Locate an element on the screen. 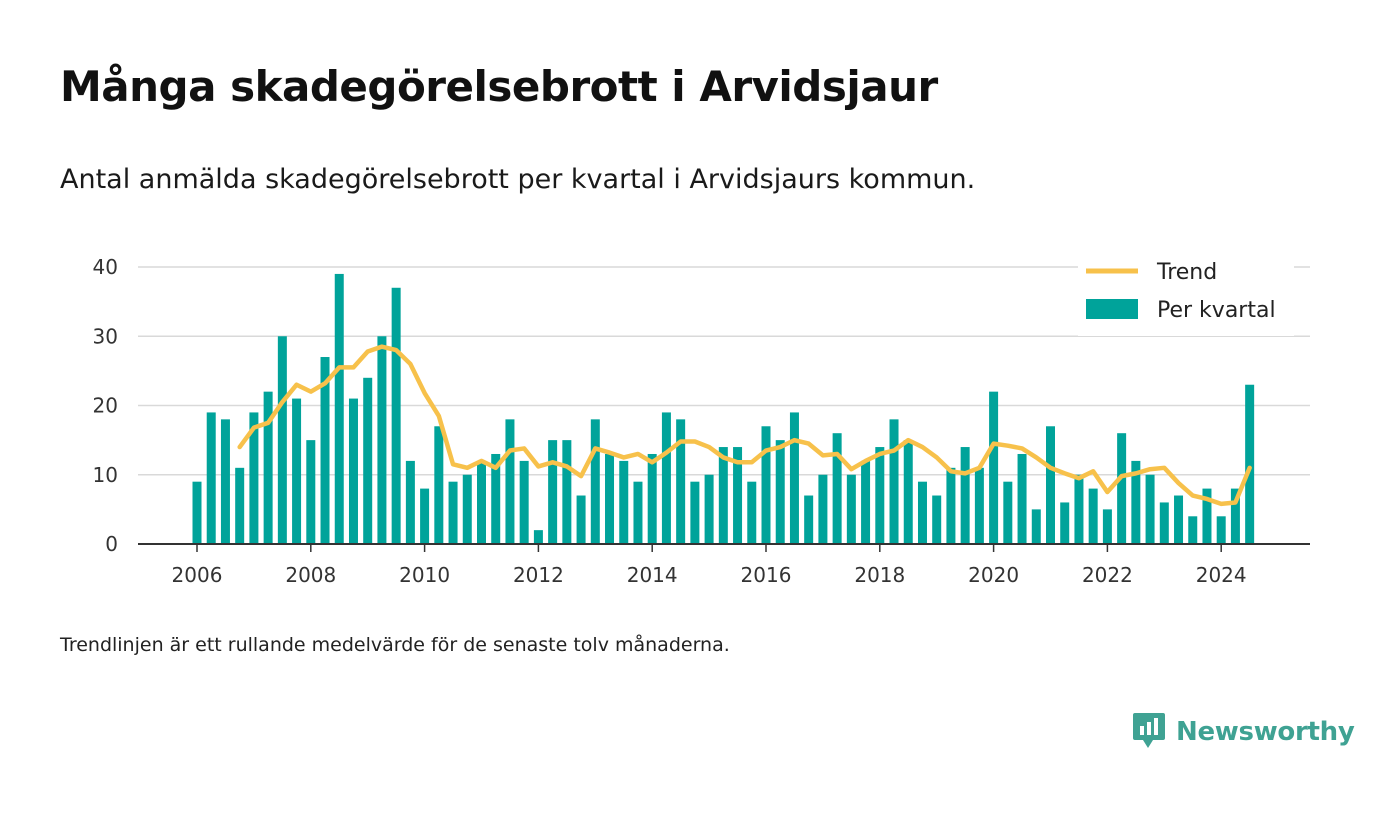  brand-logo: Newsworthy is located at coordinates (1243, 732).